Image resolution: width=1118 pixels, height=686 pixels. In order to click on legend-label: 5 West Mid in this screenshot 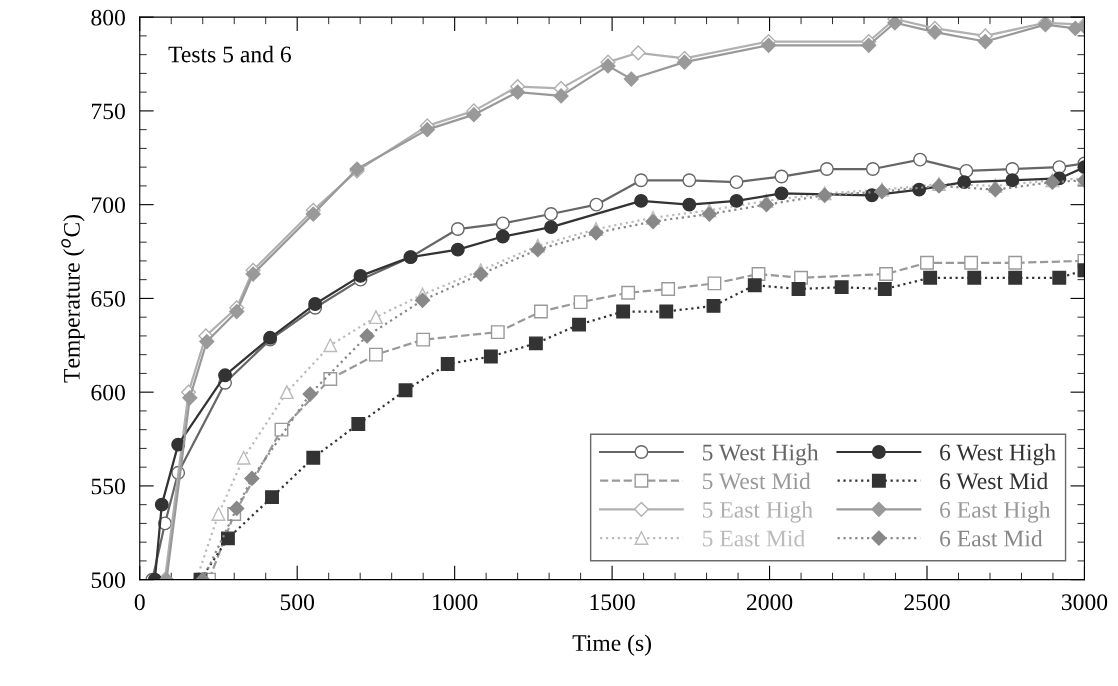, I will do `click(756, 481)`.